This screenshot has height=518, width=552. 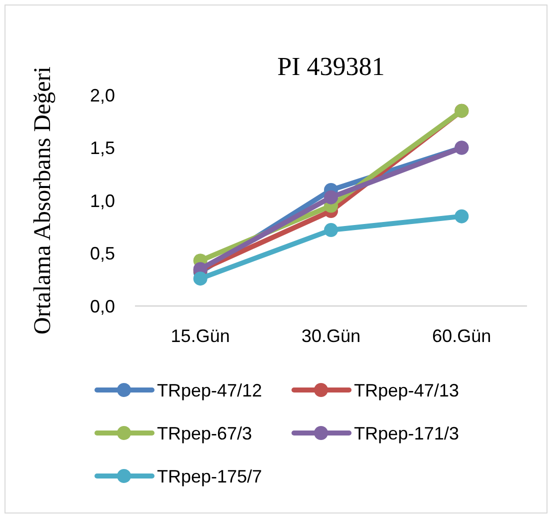 What do you see at coordinates (43, 200) in the screenshot?
I see `y-axis-title: Ortalama Absorbans Değeri` at bounding box center [43, 200].